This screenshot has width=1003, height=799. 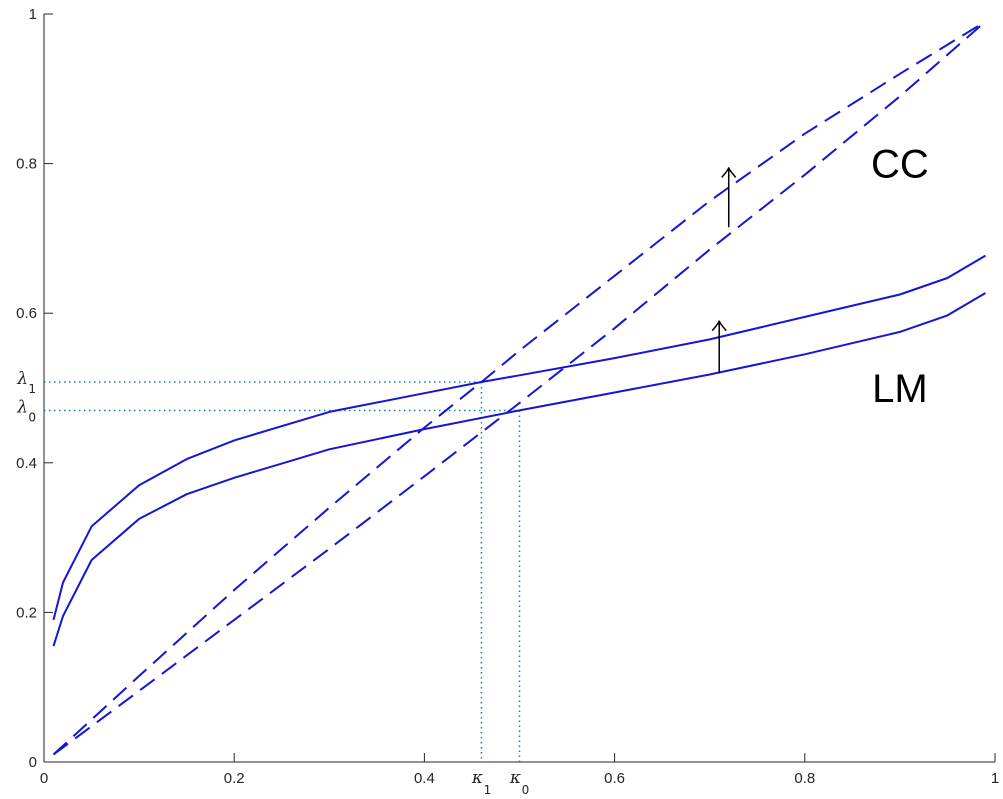 What do you see at coordinates (33, 14) in the screenshot?
I see `y-tick-label: 1` at bounding box center [33, 14].